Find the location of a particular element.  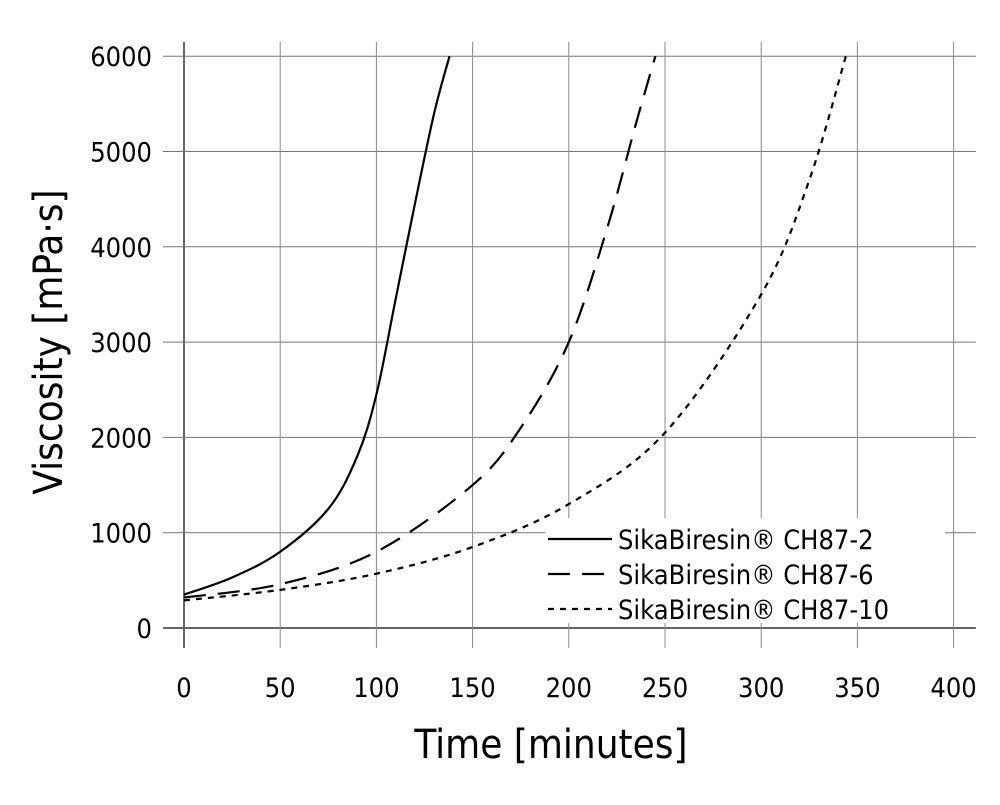

x-tick-label: 400 is located at coordinates (953, 688).